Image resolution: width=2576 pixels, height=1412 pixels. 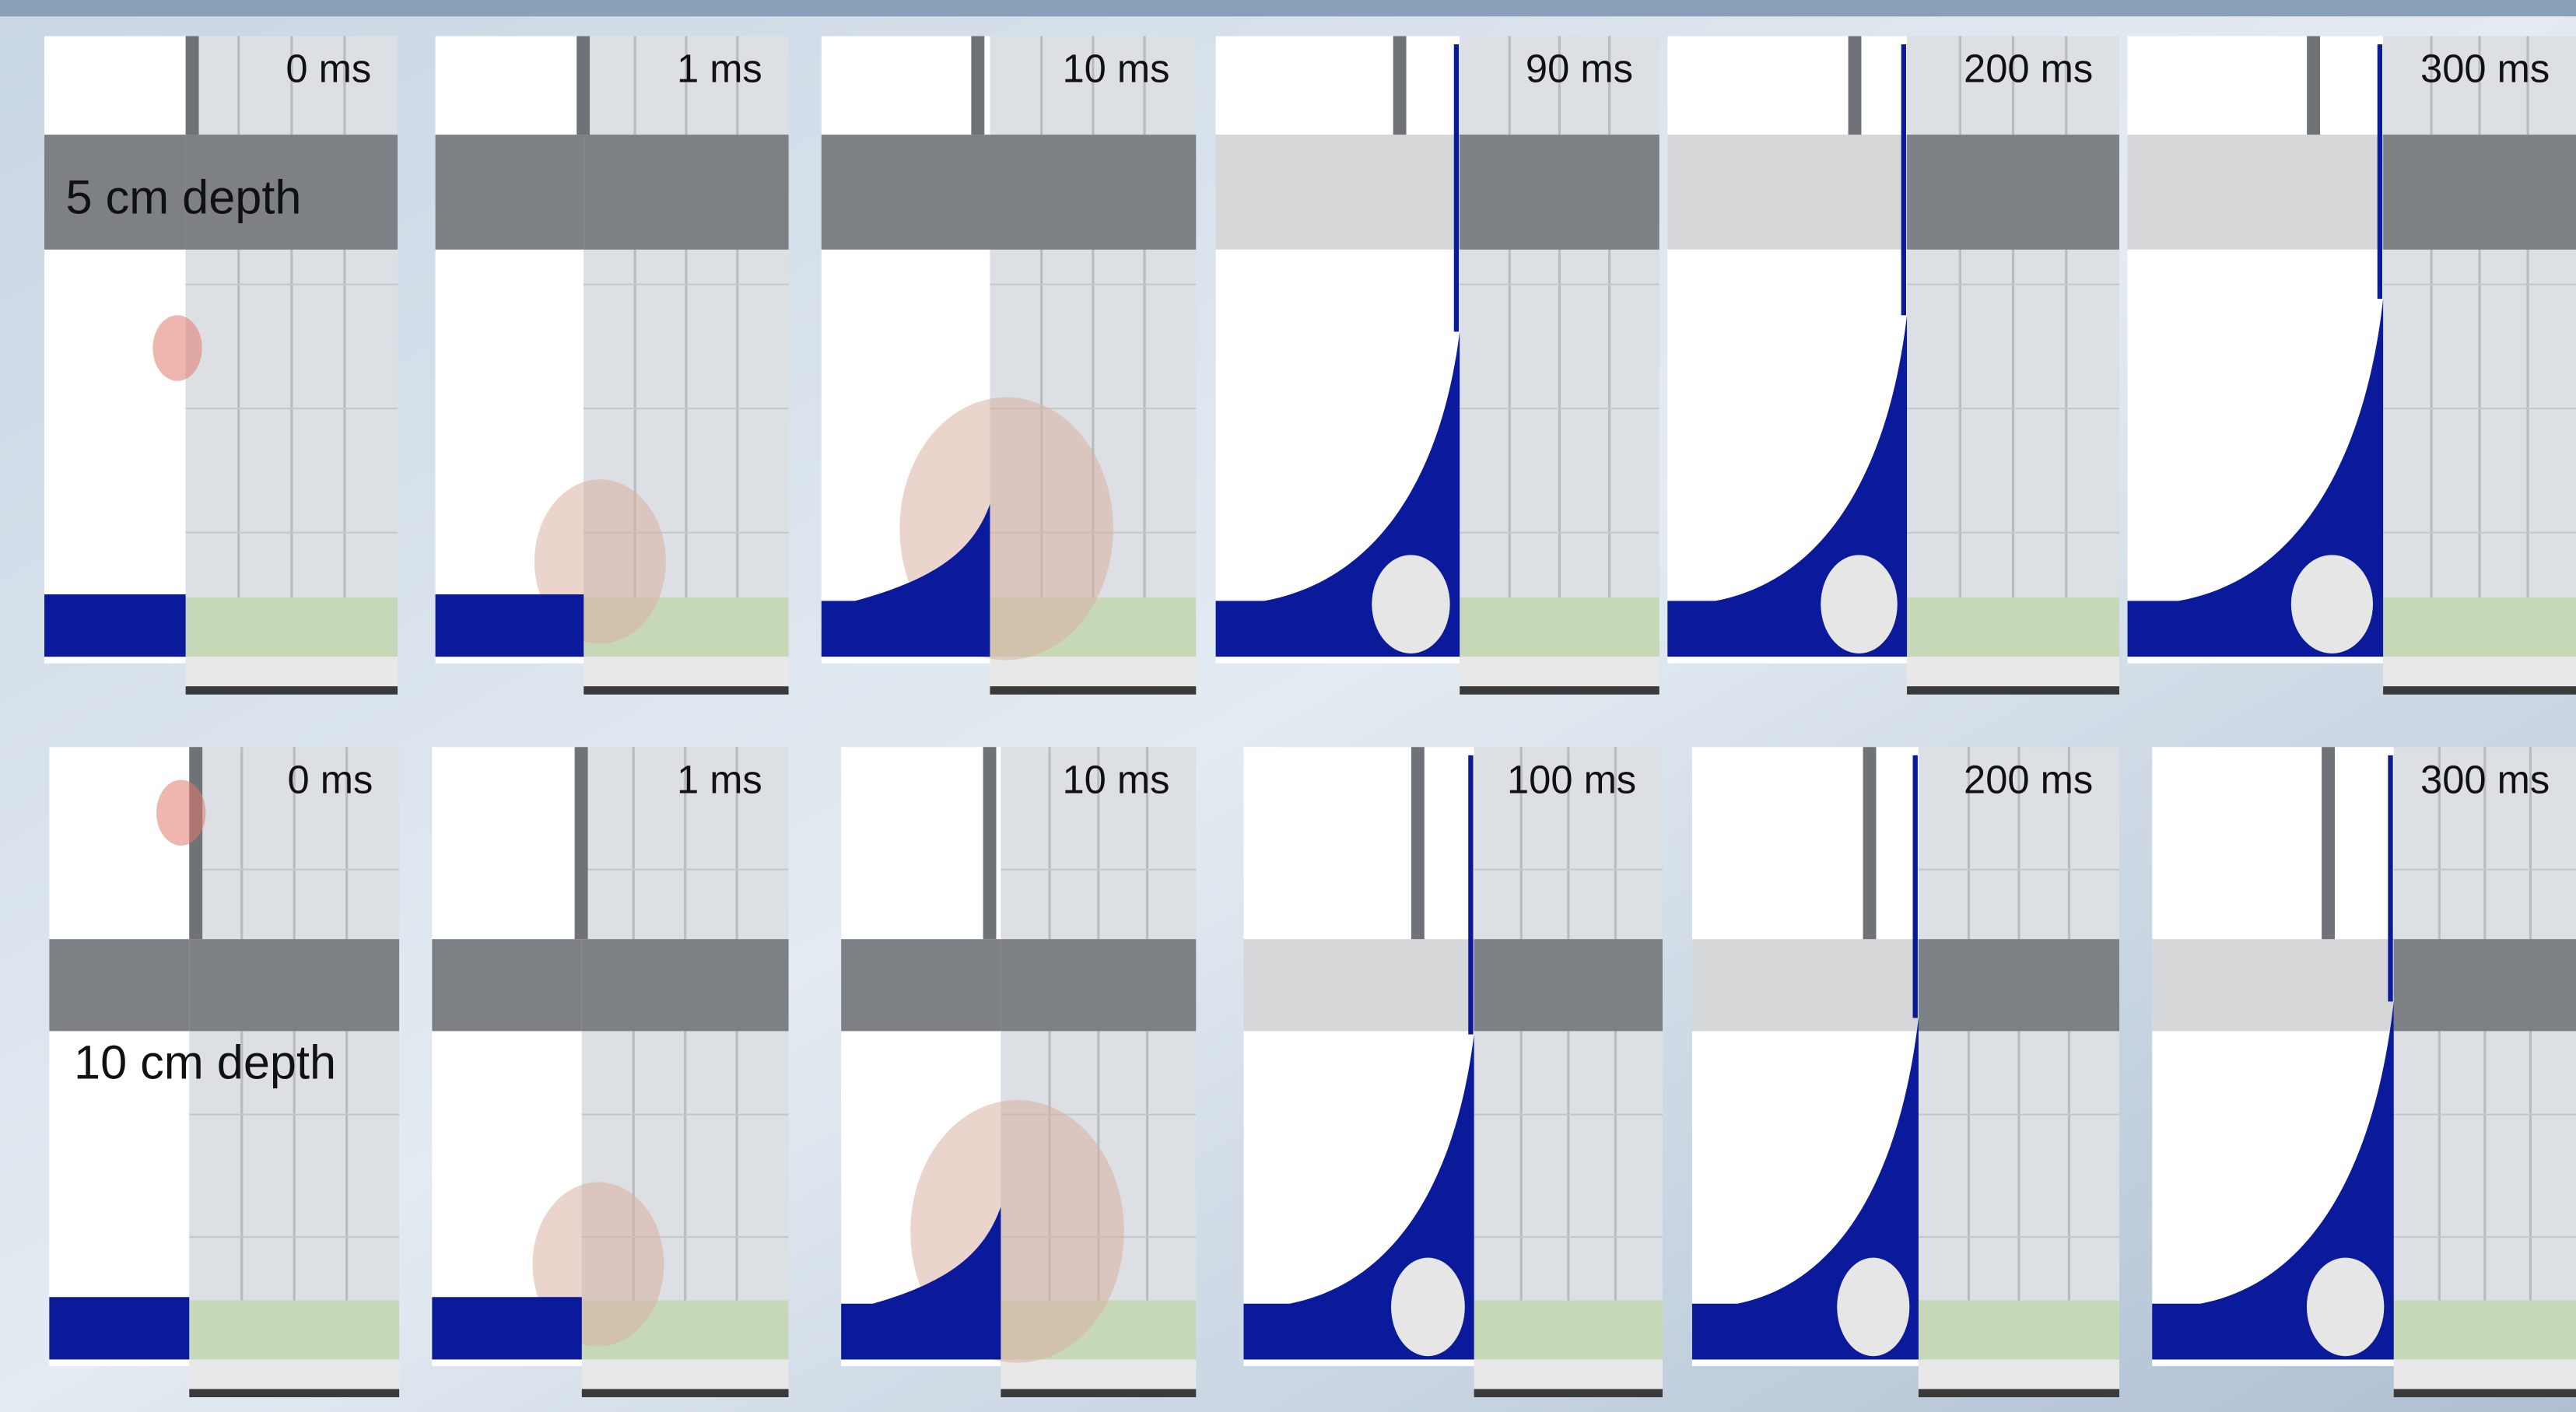 I want to click on panel: 100 ms, so click(x=1453, y=1072).